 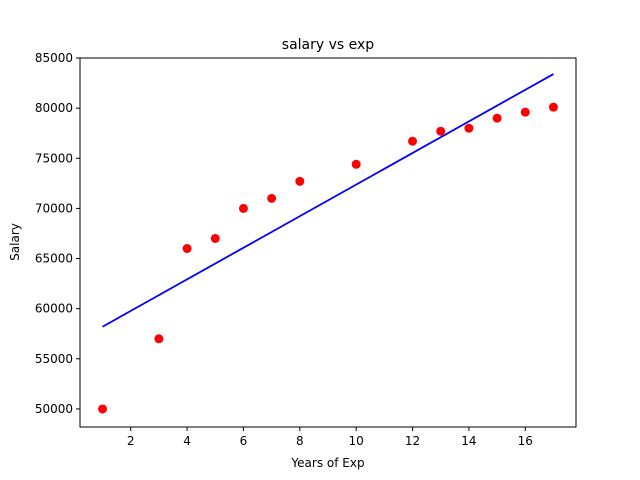 I want to click on y-tick-label: 75000, so click(x=54, y=158).